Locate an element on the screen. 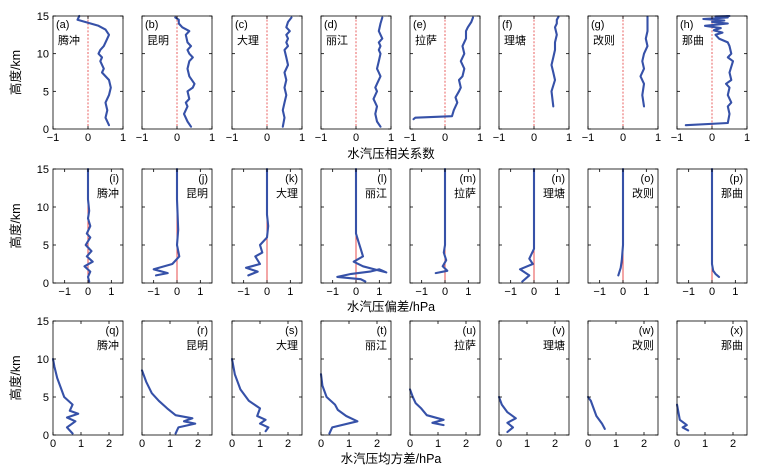 The image size is (782, 472). x-axis-label: 水汽压均方差/hPa is located at coordinates (391, 458).